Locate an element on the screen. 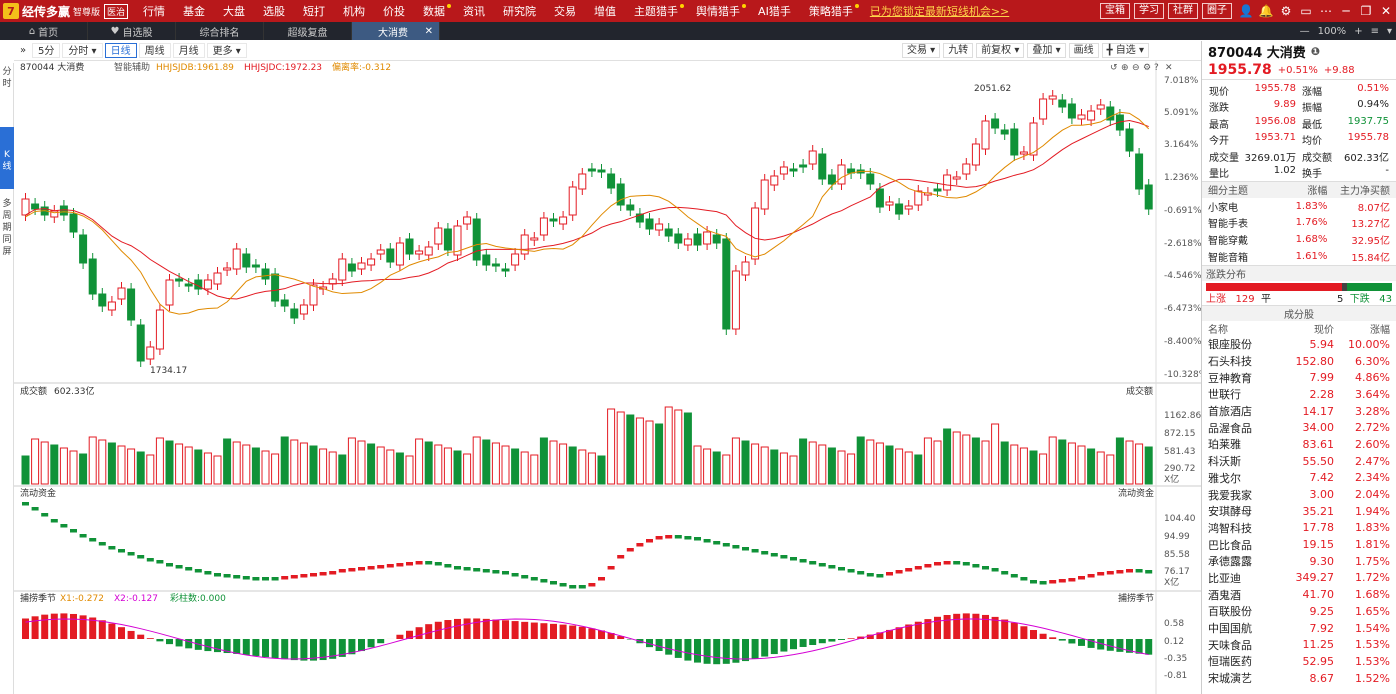  bell-icon: 🔔 is located at coordinates (1266, 11).